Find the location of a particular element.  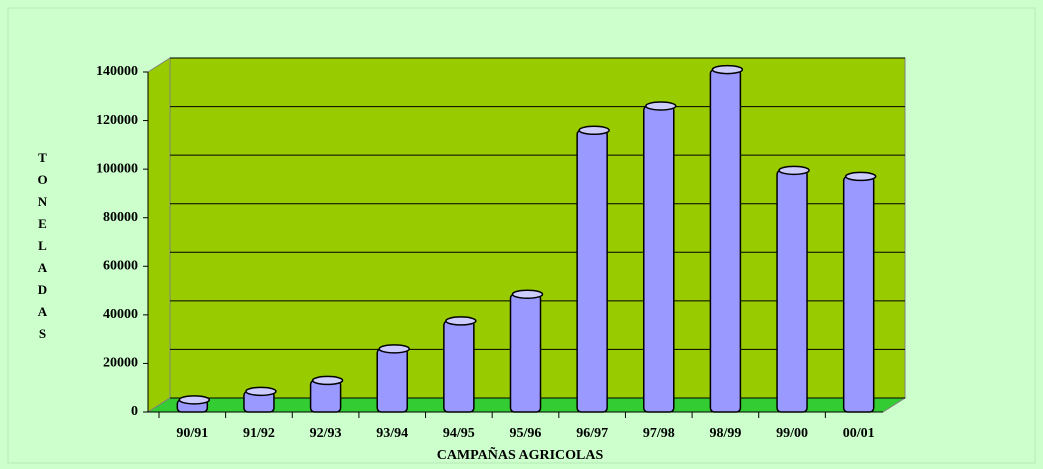

x-tick-label: 97/98 is located at coordinates (659, 433).